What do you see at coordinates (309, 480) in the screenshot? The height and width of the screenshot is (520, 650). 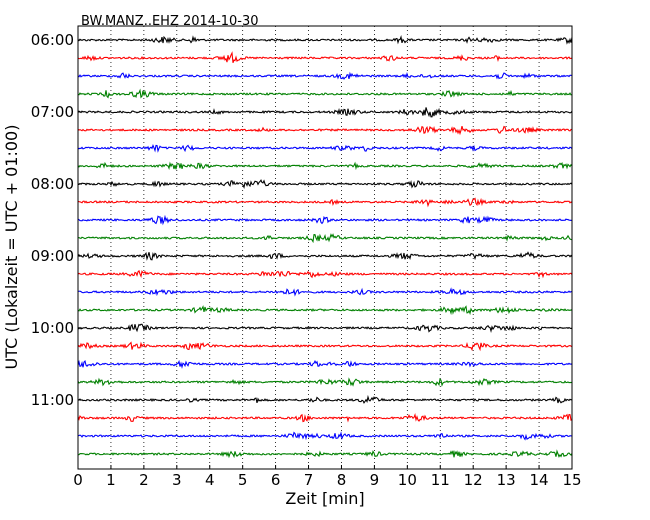 I see `x-tick-label: 7` at bounding box center [309, 480].